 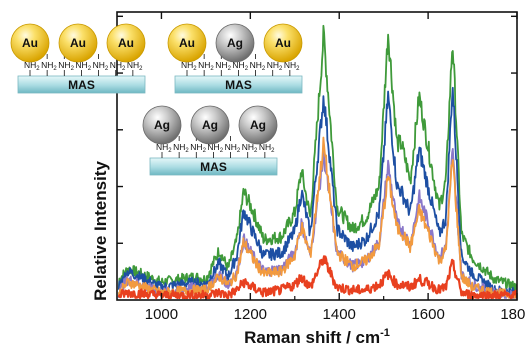 What do you see at coordinates (317, 337) in the screenshot?
I see `x-axis-label: Raman shift / cm-1` at bounding box center [317, 337].